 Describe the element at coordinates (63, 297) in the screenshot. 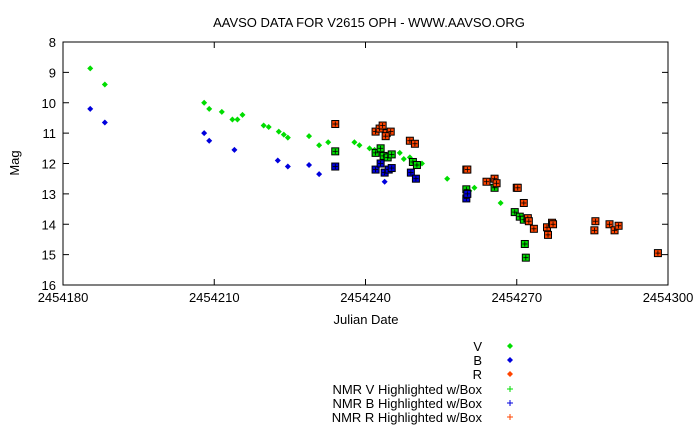

I see `x-tick-label: 2454180` at that location.